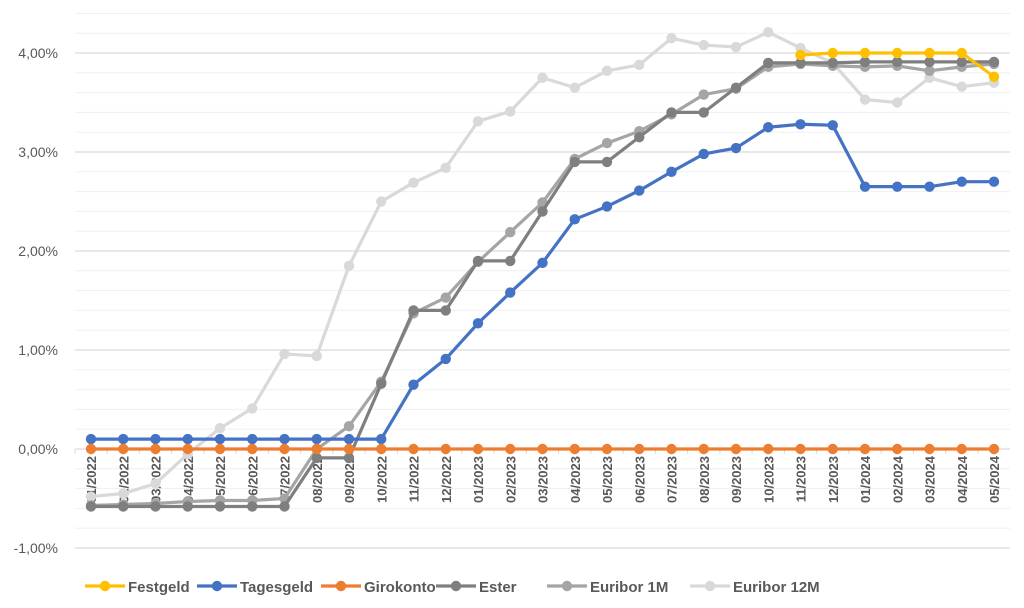 This screenshot has width=1024, height=608. I want to click on y-tick-label: 0,00%, so click(38, 449).